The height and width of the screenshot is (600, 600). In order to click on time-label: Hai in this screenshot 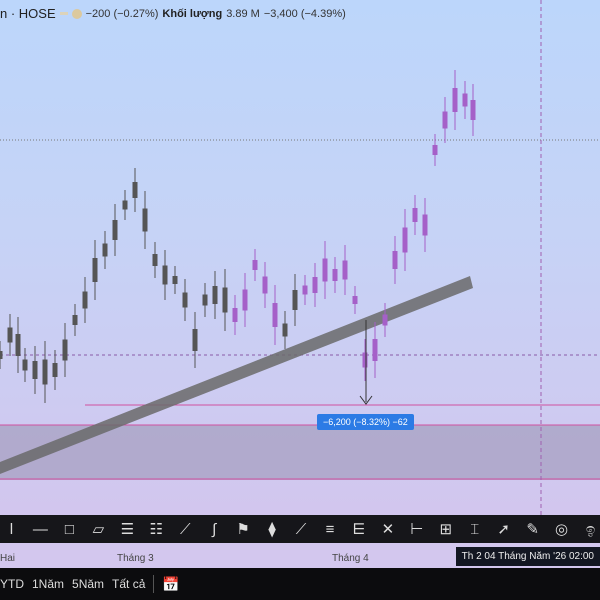, I will do `click(8, 558)`.